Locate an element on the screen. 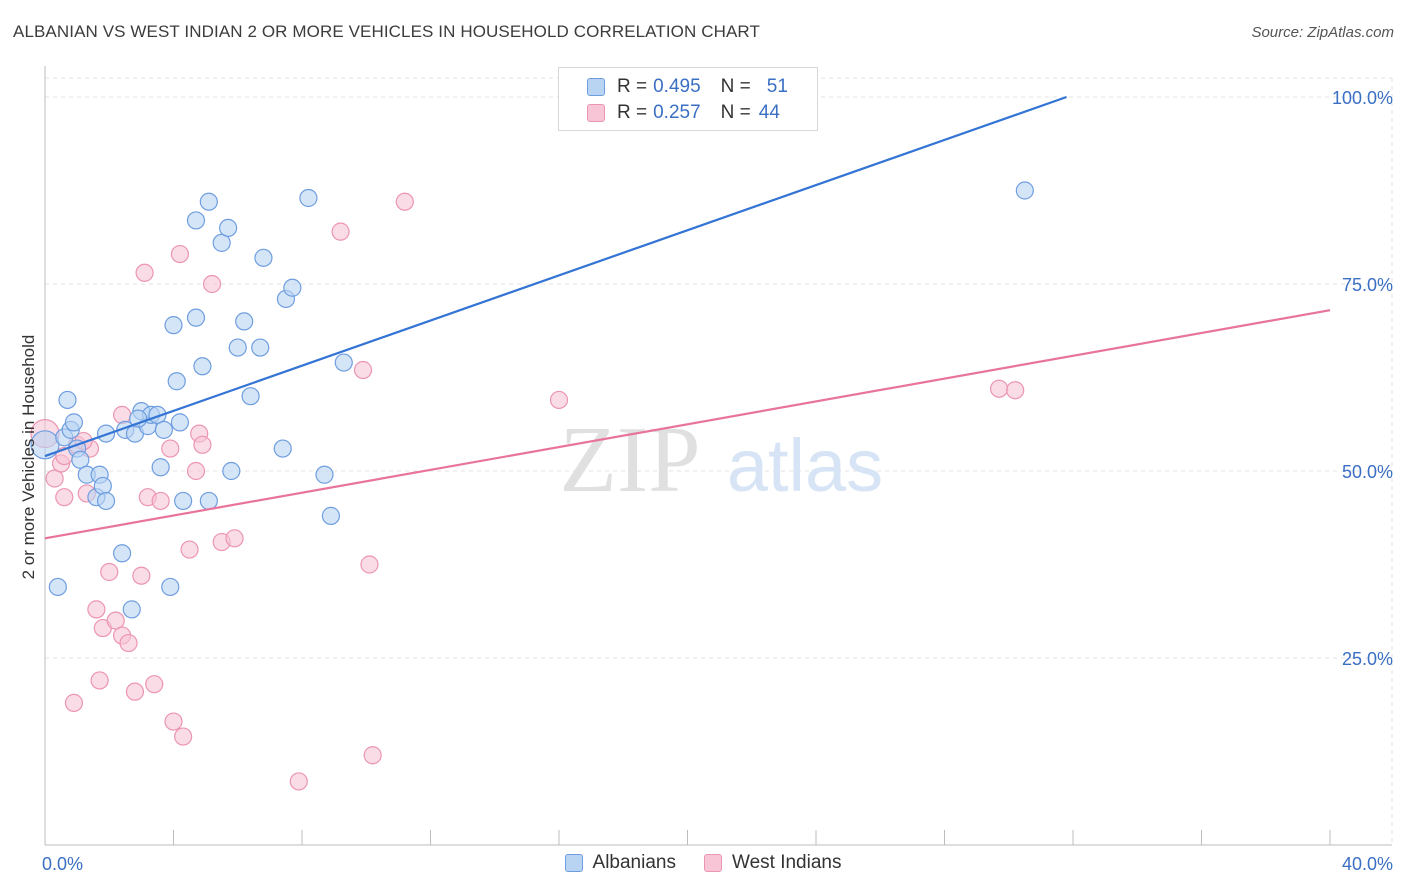 The width and height of the screenshot is (1406, 892). stats-legend: R = 0.495 N = 51 R = 0.257 N = 44 is located at coordinates (688, 99).